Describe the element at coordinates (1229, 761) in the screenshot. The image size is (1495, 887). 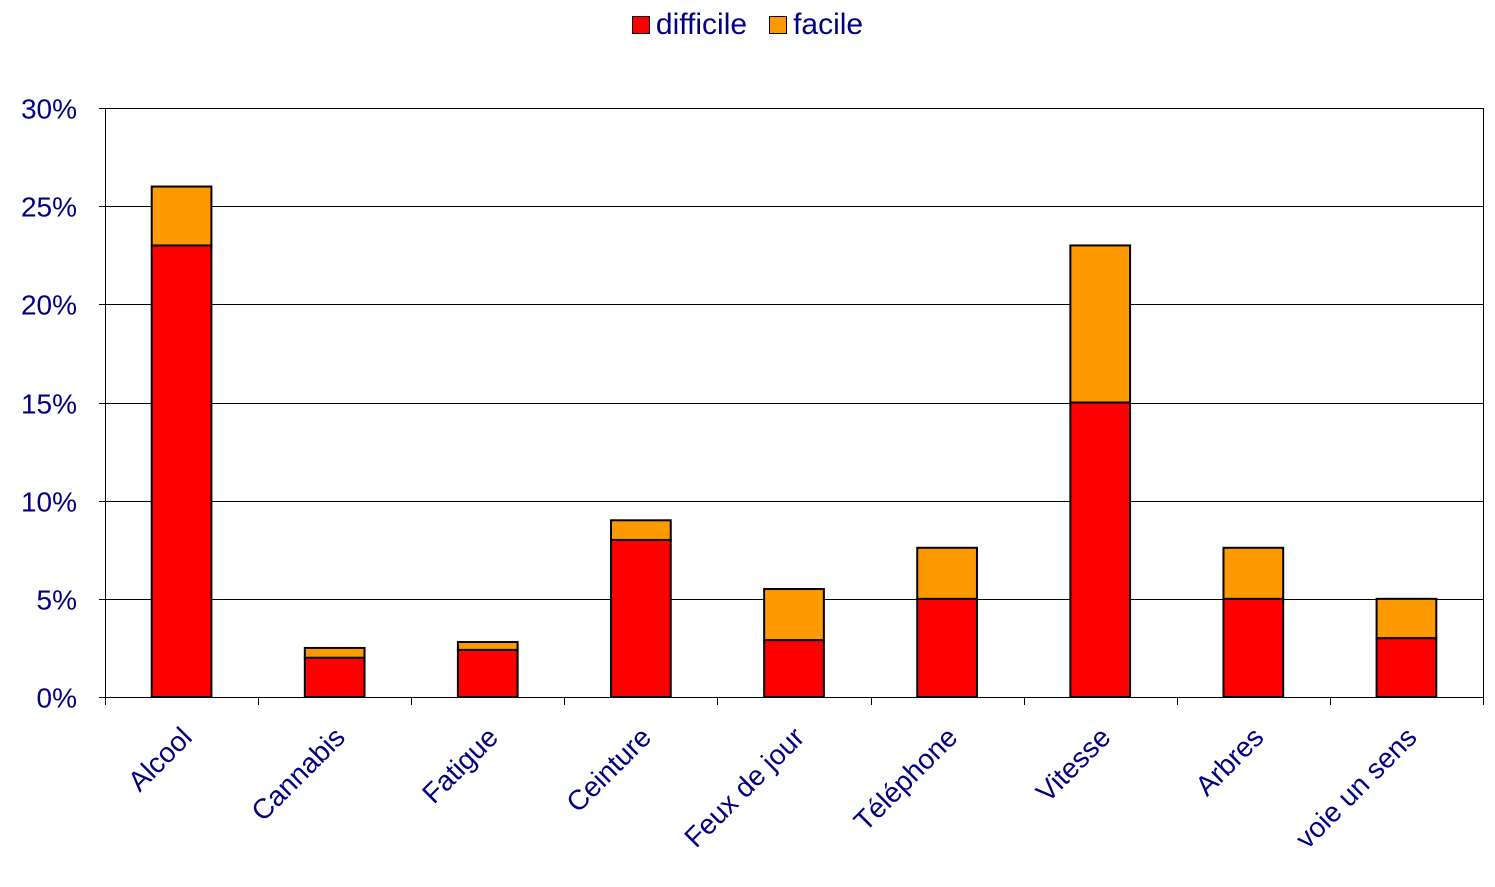
I see `x-tick-label: Arbres` at that location.